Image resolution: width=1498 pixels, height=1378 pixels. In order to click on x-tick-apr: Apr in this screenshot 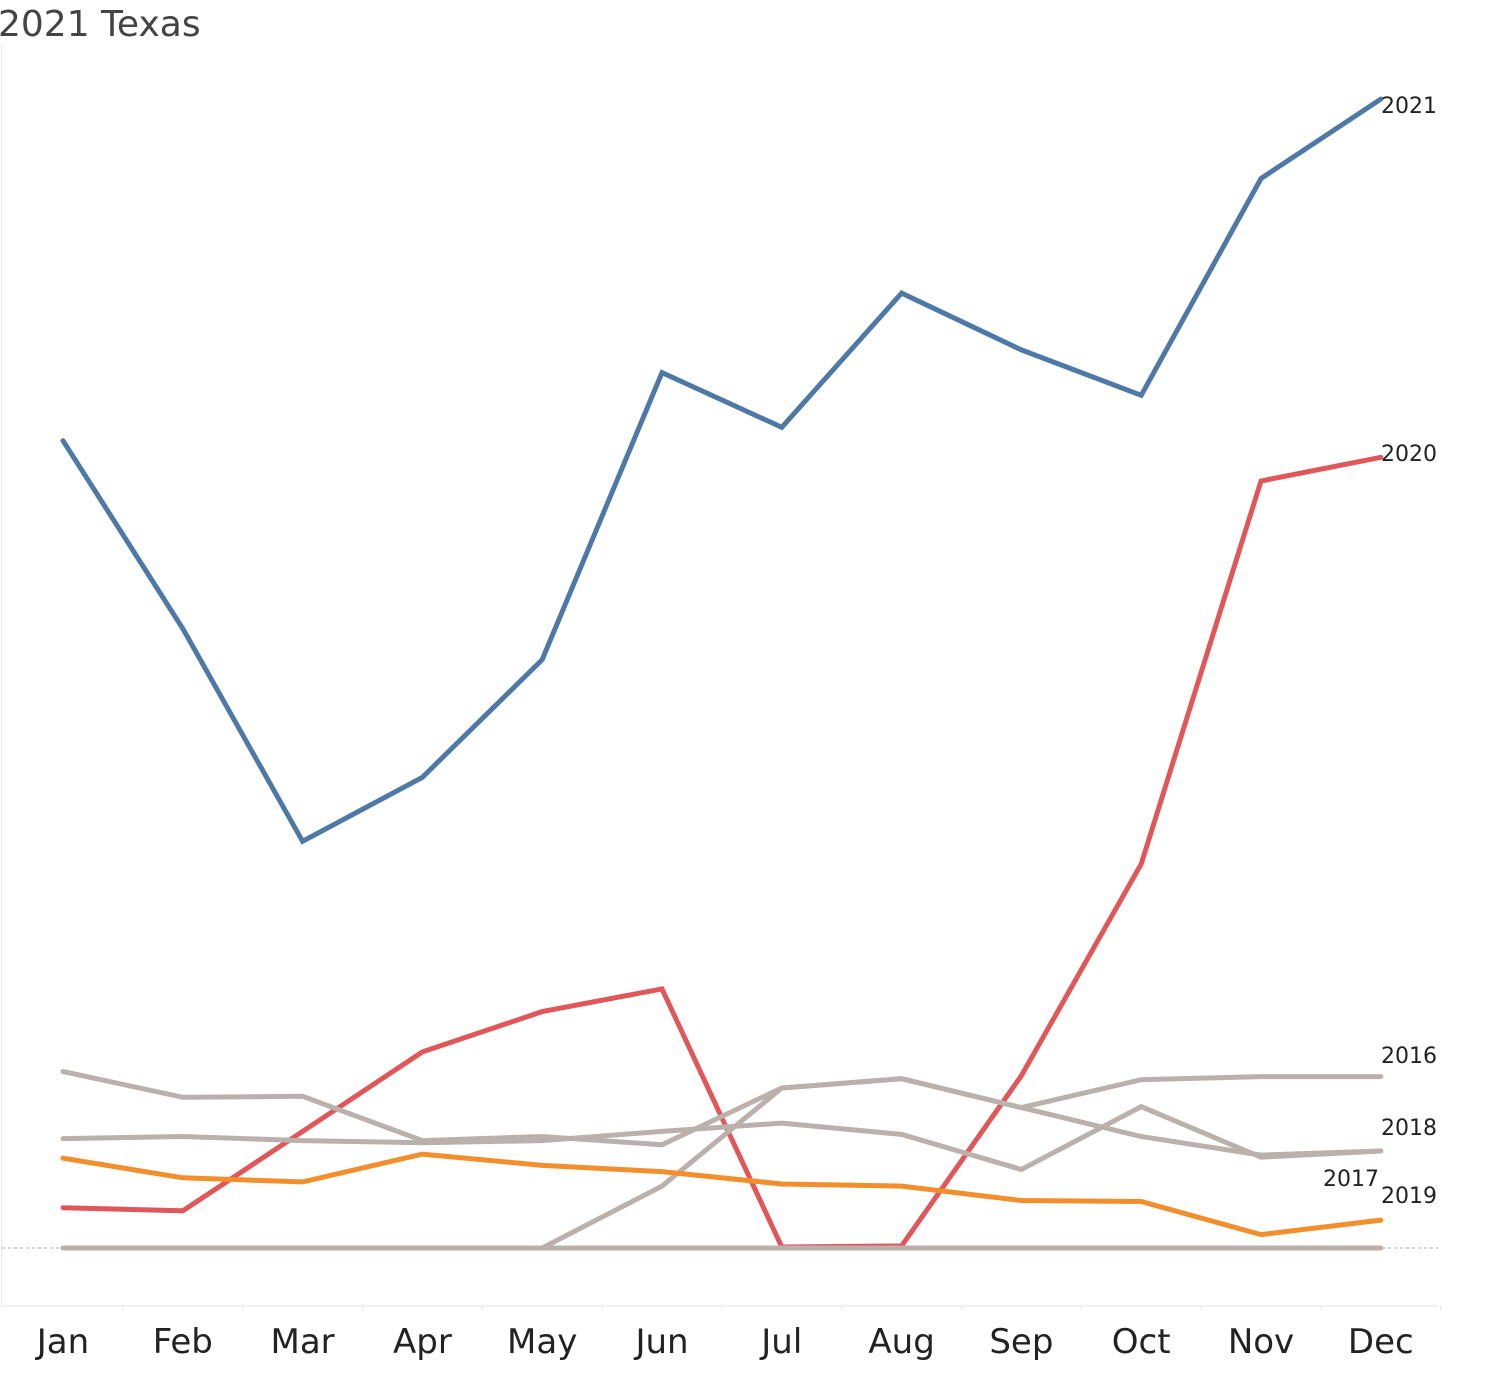, I will do `click(422, 1342)`.